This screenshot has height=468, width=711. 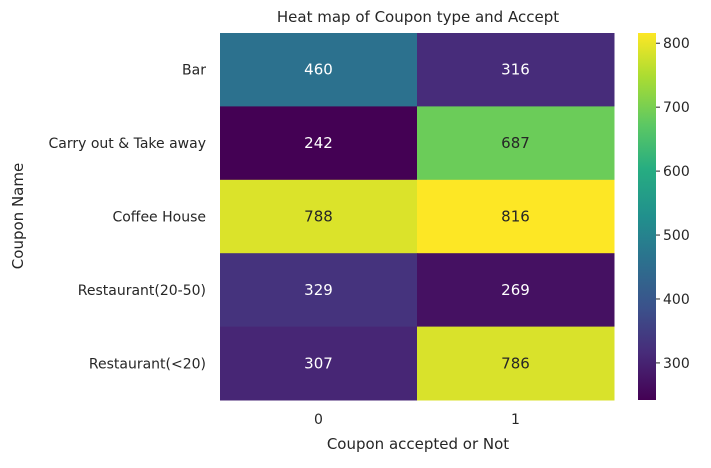 What do you see at coordinates (418, 17) in the screenshot?
I see `chart-title: Heat map of Coupon type and Accept` at bounding box center [418, 17].